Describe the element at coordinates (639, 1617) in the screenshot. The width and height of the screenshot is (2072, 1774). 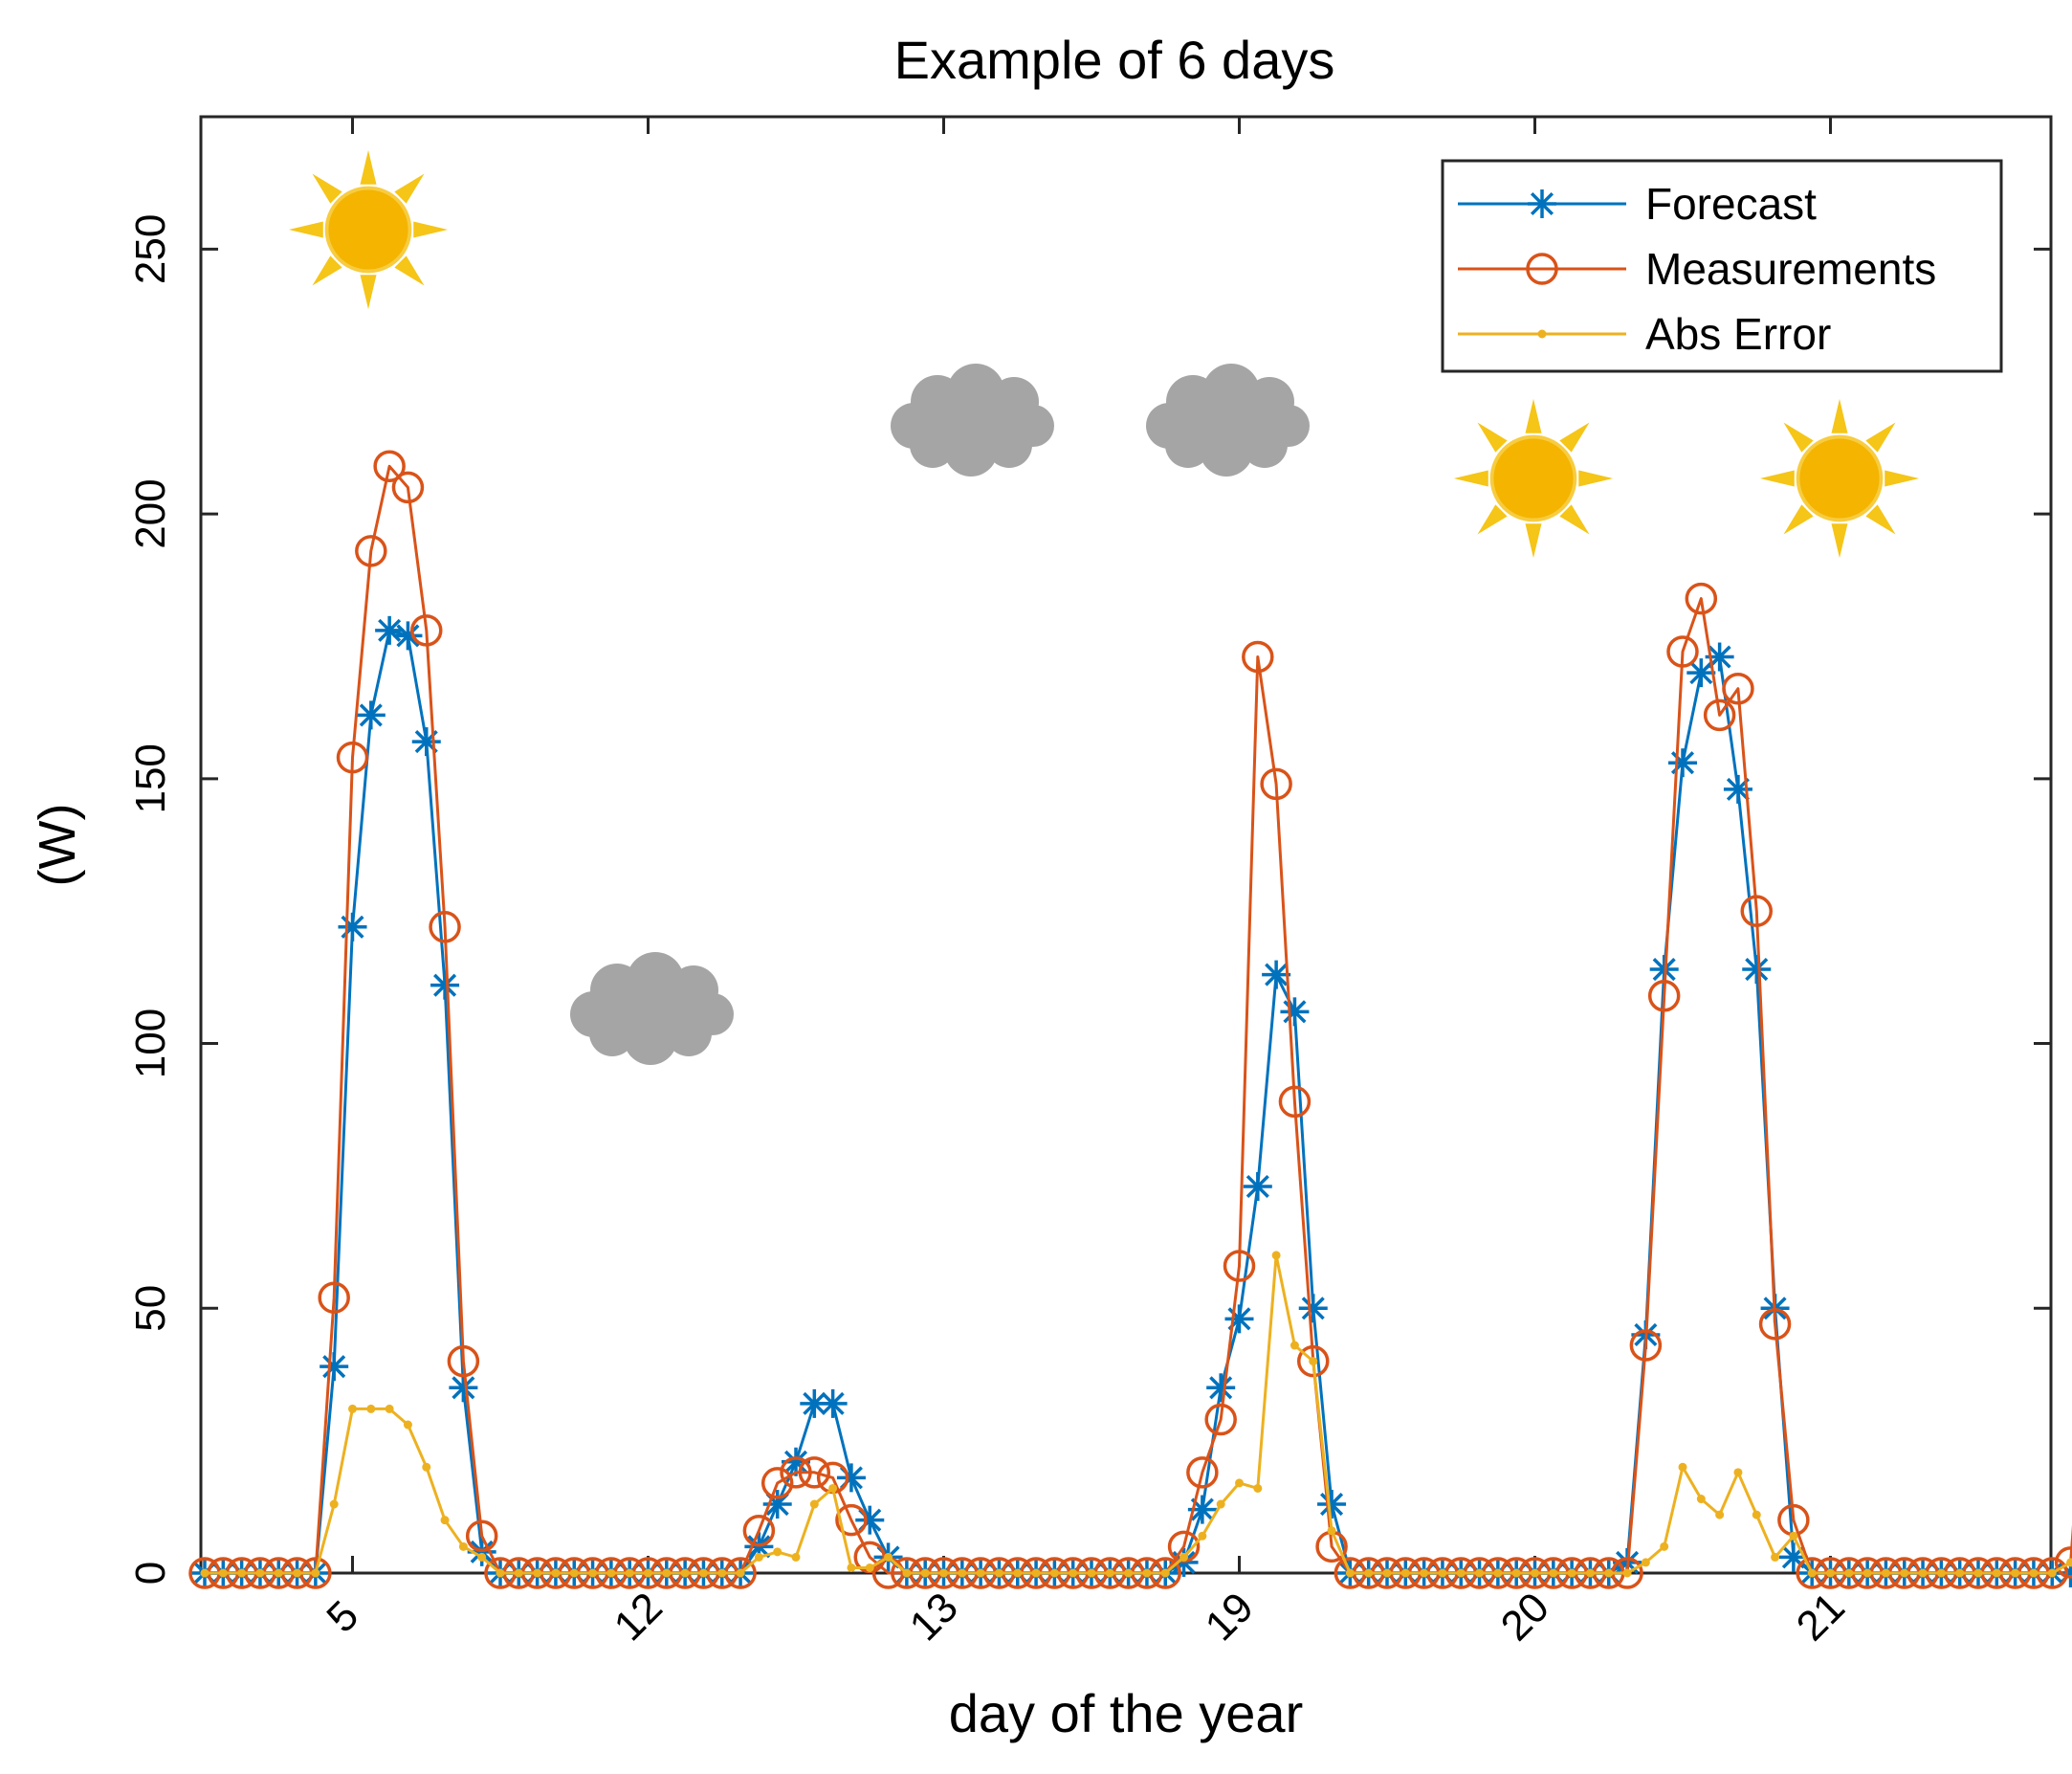
I see `x-tick-label: 12` at that location.